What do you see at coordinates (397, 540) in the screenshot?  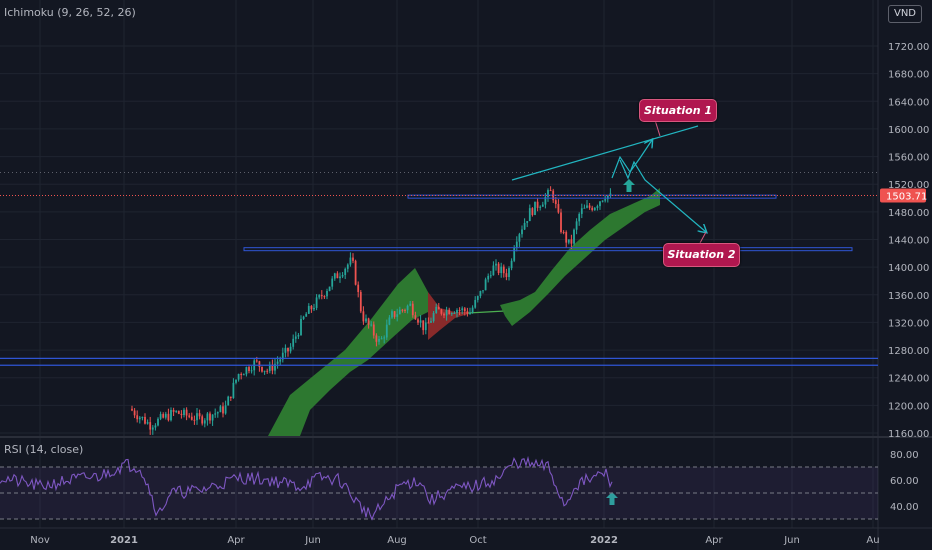 I see `time-tick-label: Aug` at bounding box center [397, 540].